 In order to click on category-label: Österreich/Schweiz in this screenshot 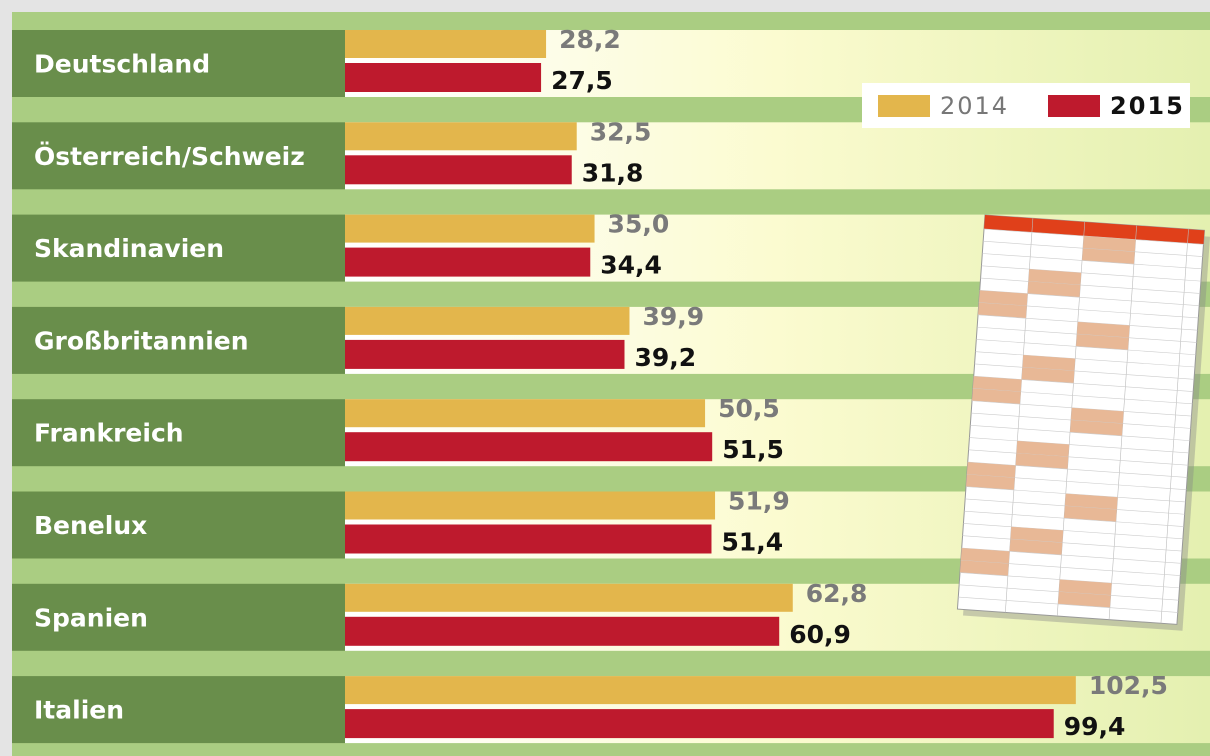, I will do `click(169, 156)`.